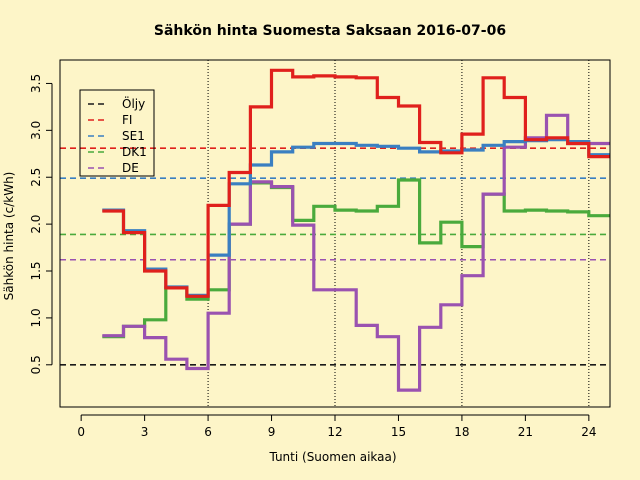 Image resolution: width=640 pixels, height=480 pixels. Describe the element at coordinates (130, 168) in the screenshot. I see `legend-label-de: DE` at that location.